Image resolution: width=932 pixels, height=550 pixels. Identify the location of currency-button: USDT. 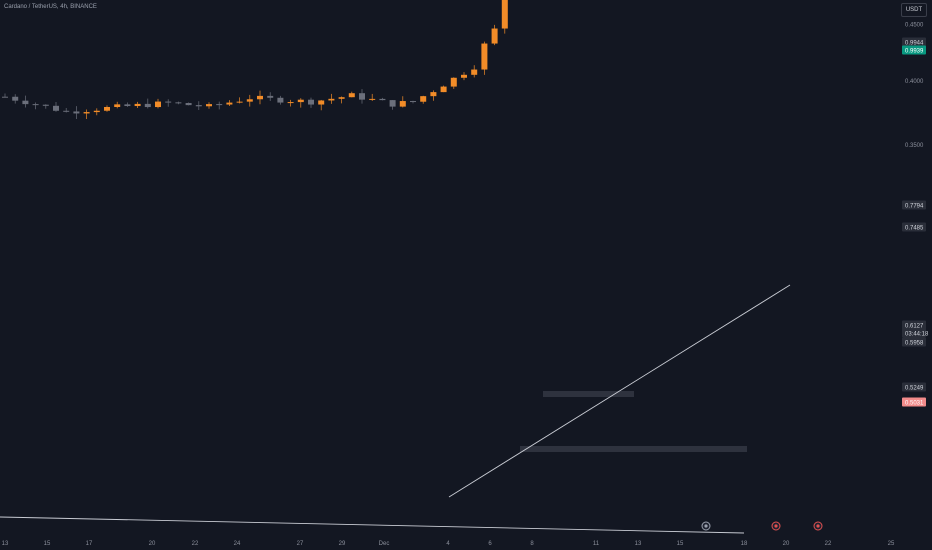
(914, 10).